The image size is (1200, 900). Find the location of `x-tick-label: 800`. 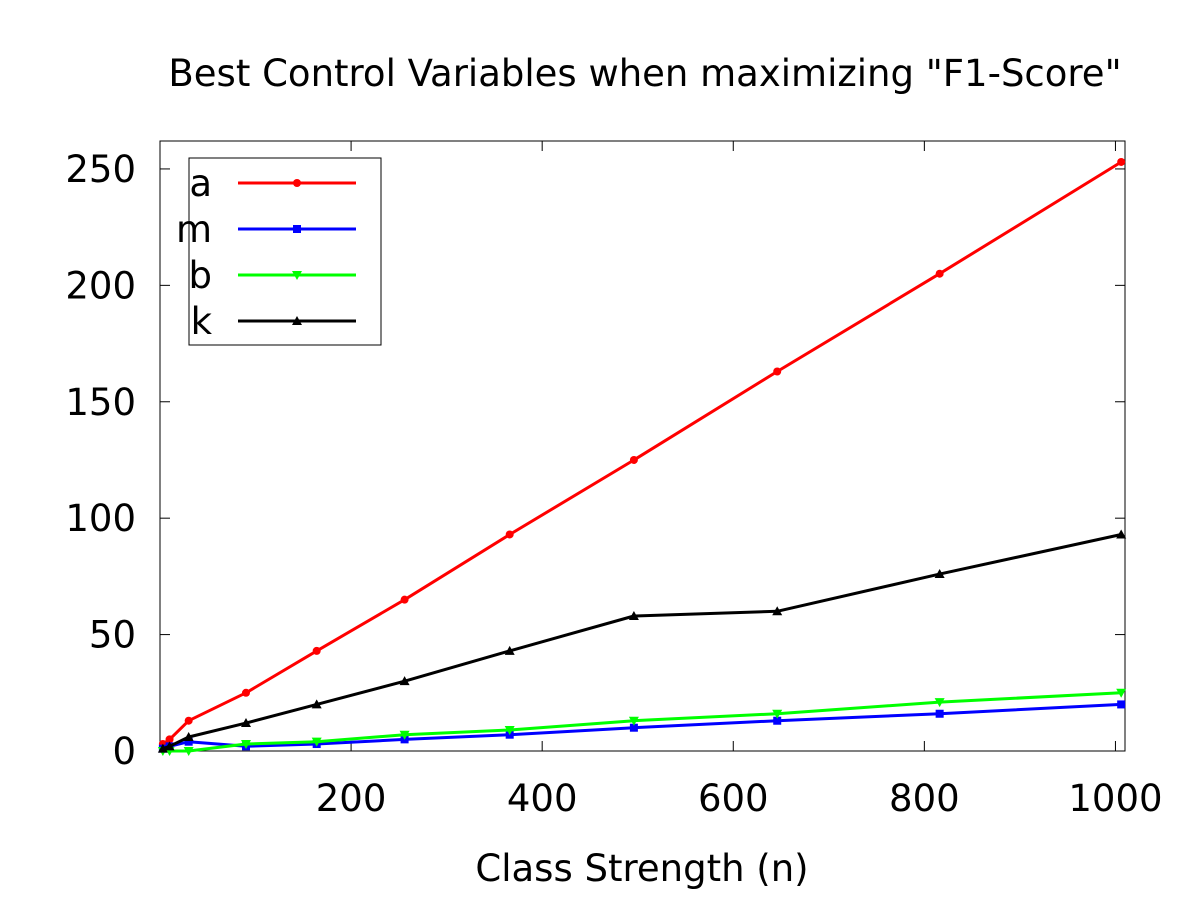

x-tick-label: 800 is located at coordinates (924, 798).